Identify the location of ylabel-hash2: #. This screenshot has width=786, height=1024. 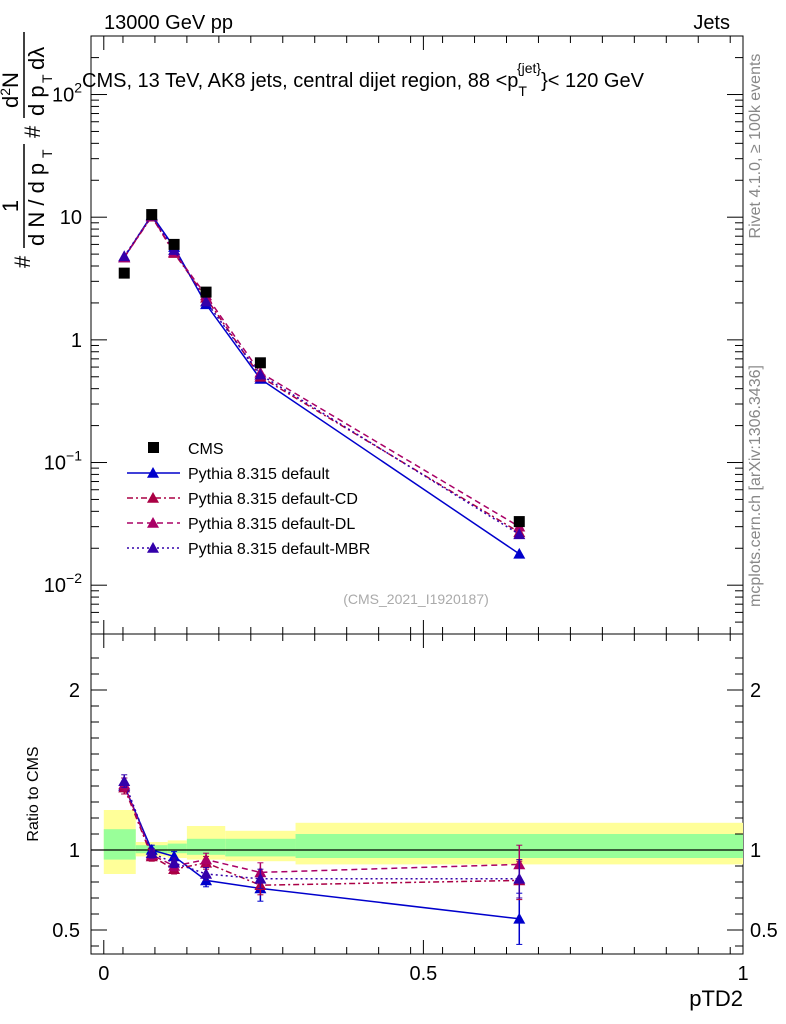
(32, 131).